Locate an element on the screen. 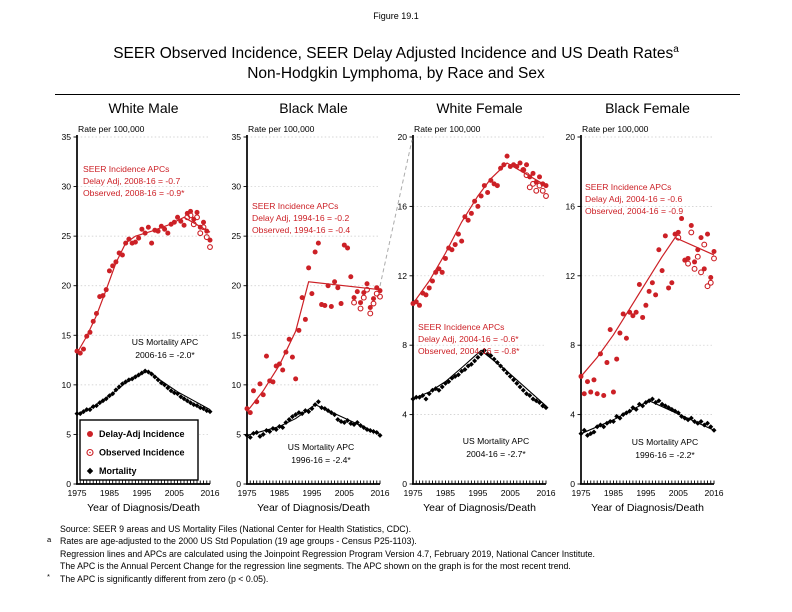 This screenshot has height=612, width=792. title-superscript-a: a is located at coordinates (676, 49).